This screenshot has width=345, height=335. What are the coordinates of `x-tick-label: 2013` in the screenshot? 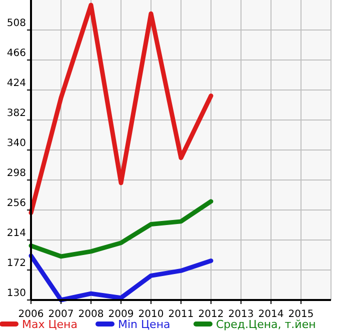 It's located at (241, 314).